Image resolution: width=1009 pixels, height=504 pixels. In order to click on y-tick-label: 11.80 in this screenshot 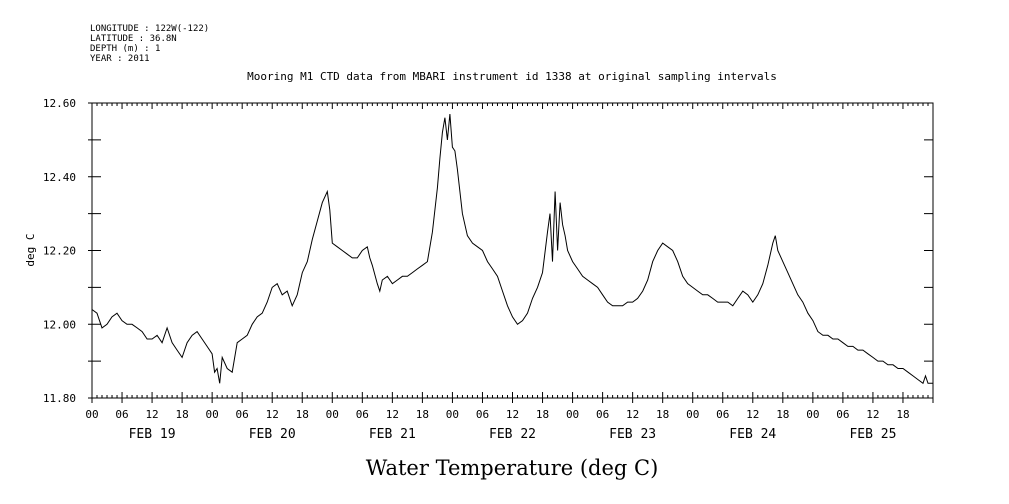, I will do `click(59, 398)`.